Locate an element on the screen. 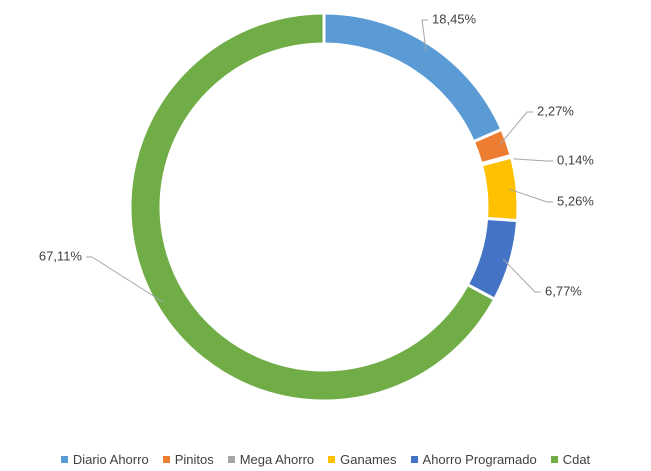 The image size is (651, 471). legend-label: Diario Ahorro is located at coordinates (110, 459).